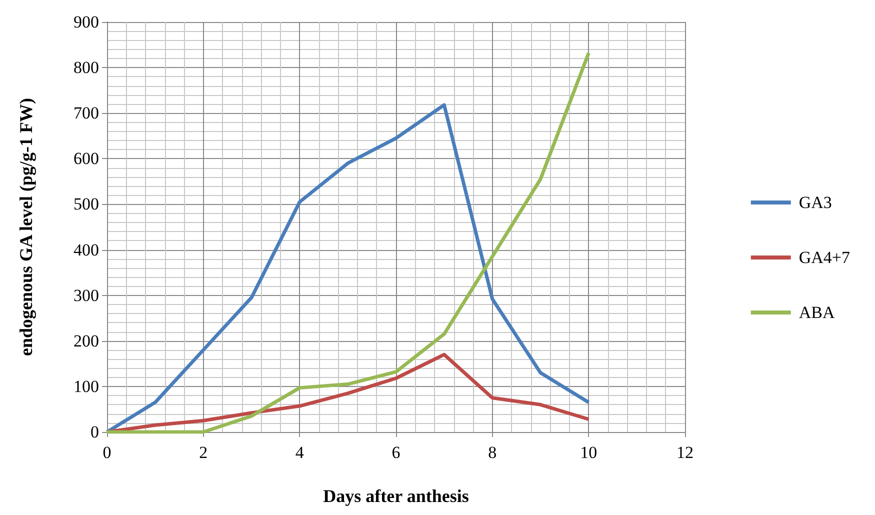 The height and width of the screenshot is (515, 875). I want to click on x-tick-label: 2, so click(203, 452).